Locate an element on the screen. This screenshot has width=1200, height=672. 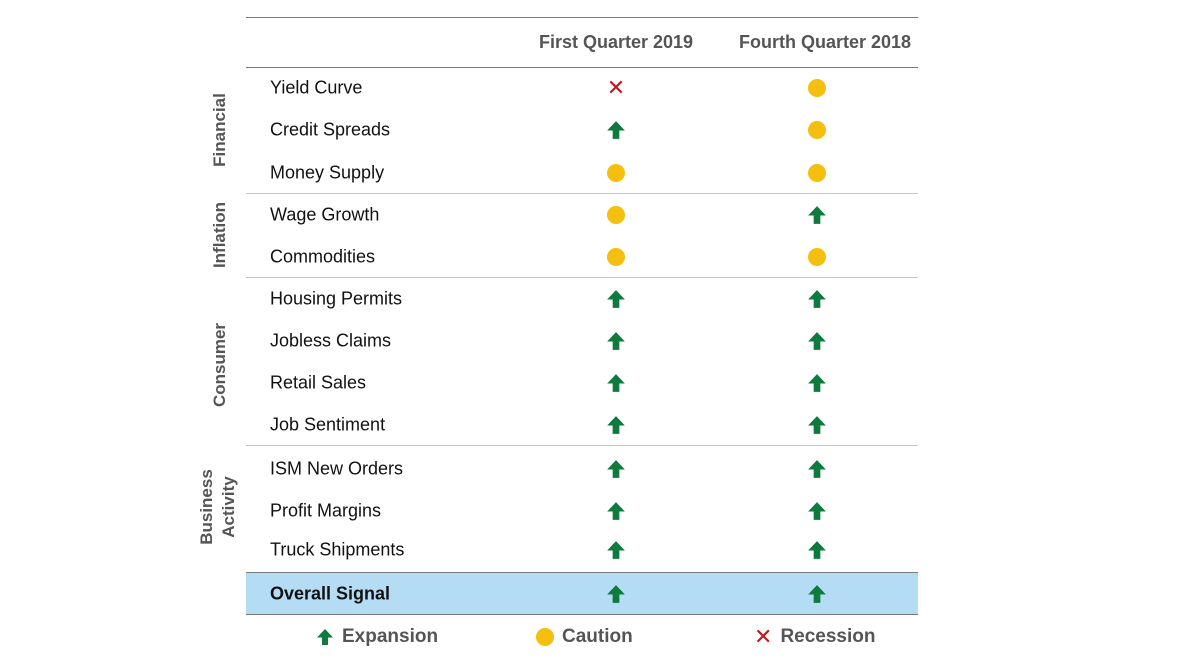
row-label: Wage Growth is located at coordinates (325, 214).